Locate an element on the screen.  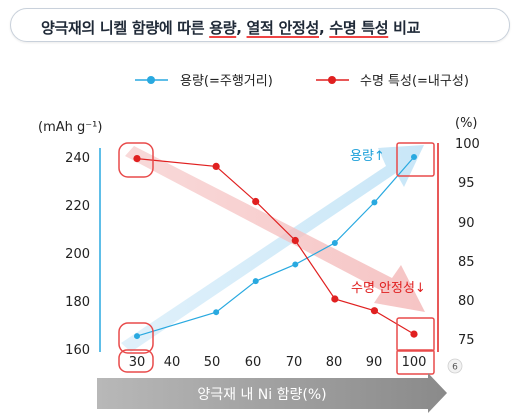
highlight-box-life-start is located at coordinates (136, 160).